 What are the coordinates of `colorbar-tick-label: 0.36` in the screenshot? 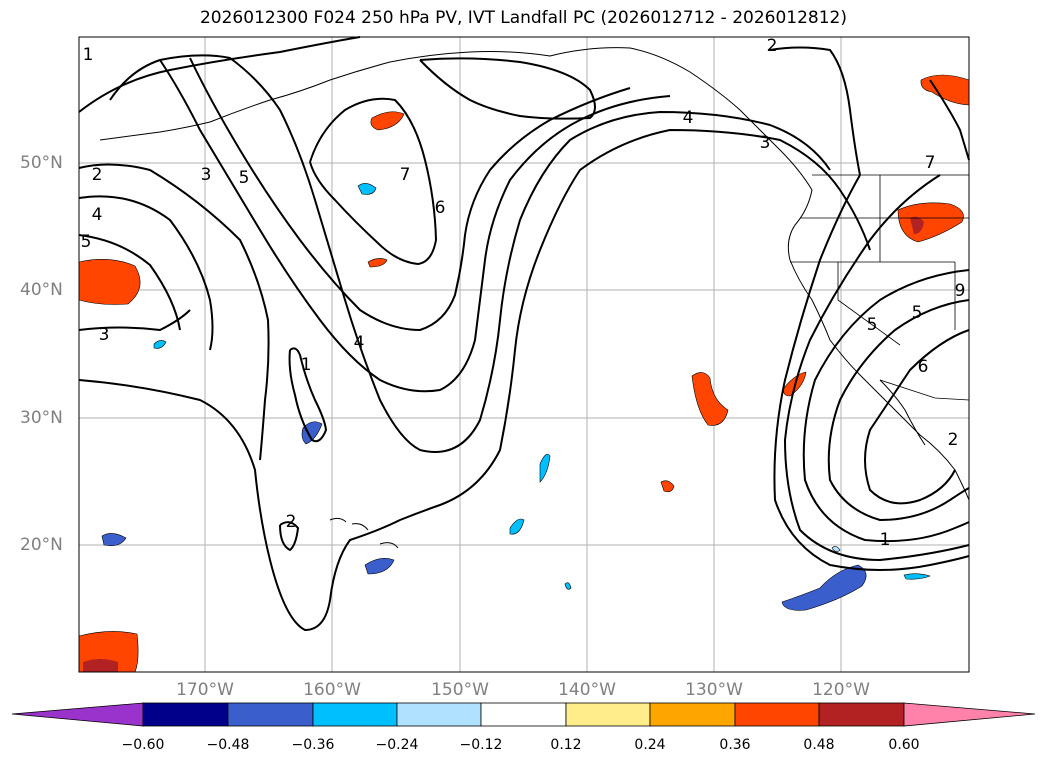 It's located at (735, 745).